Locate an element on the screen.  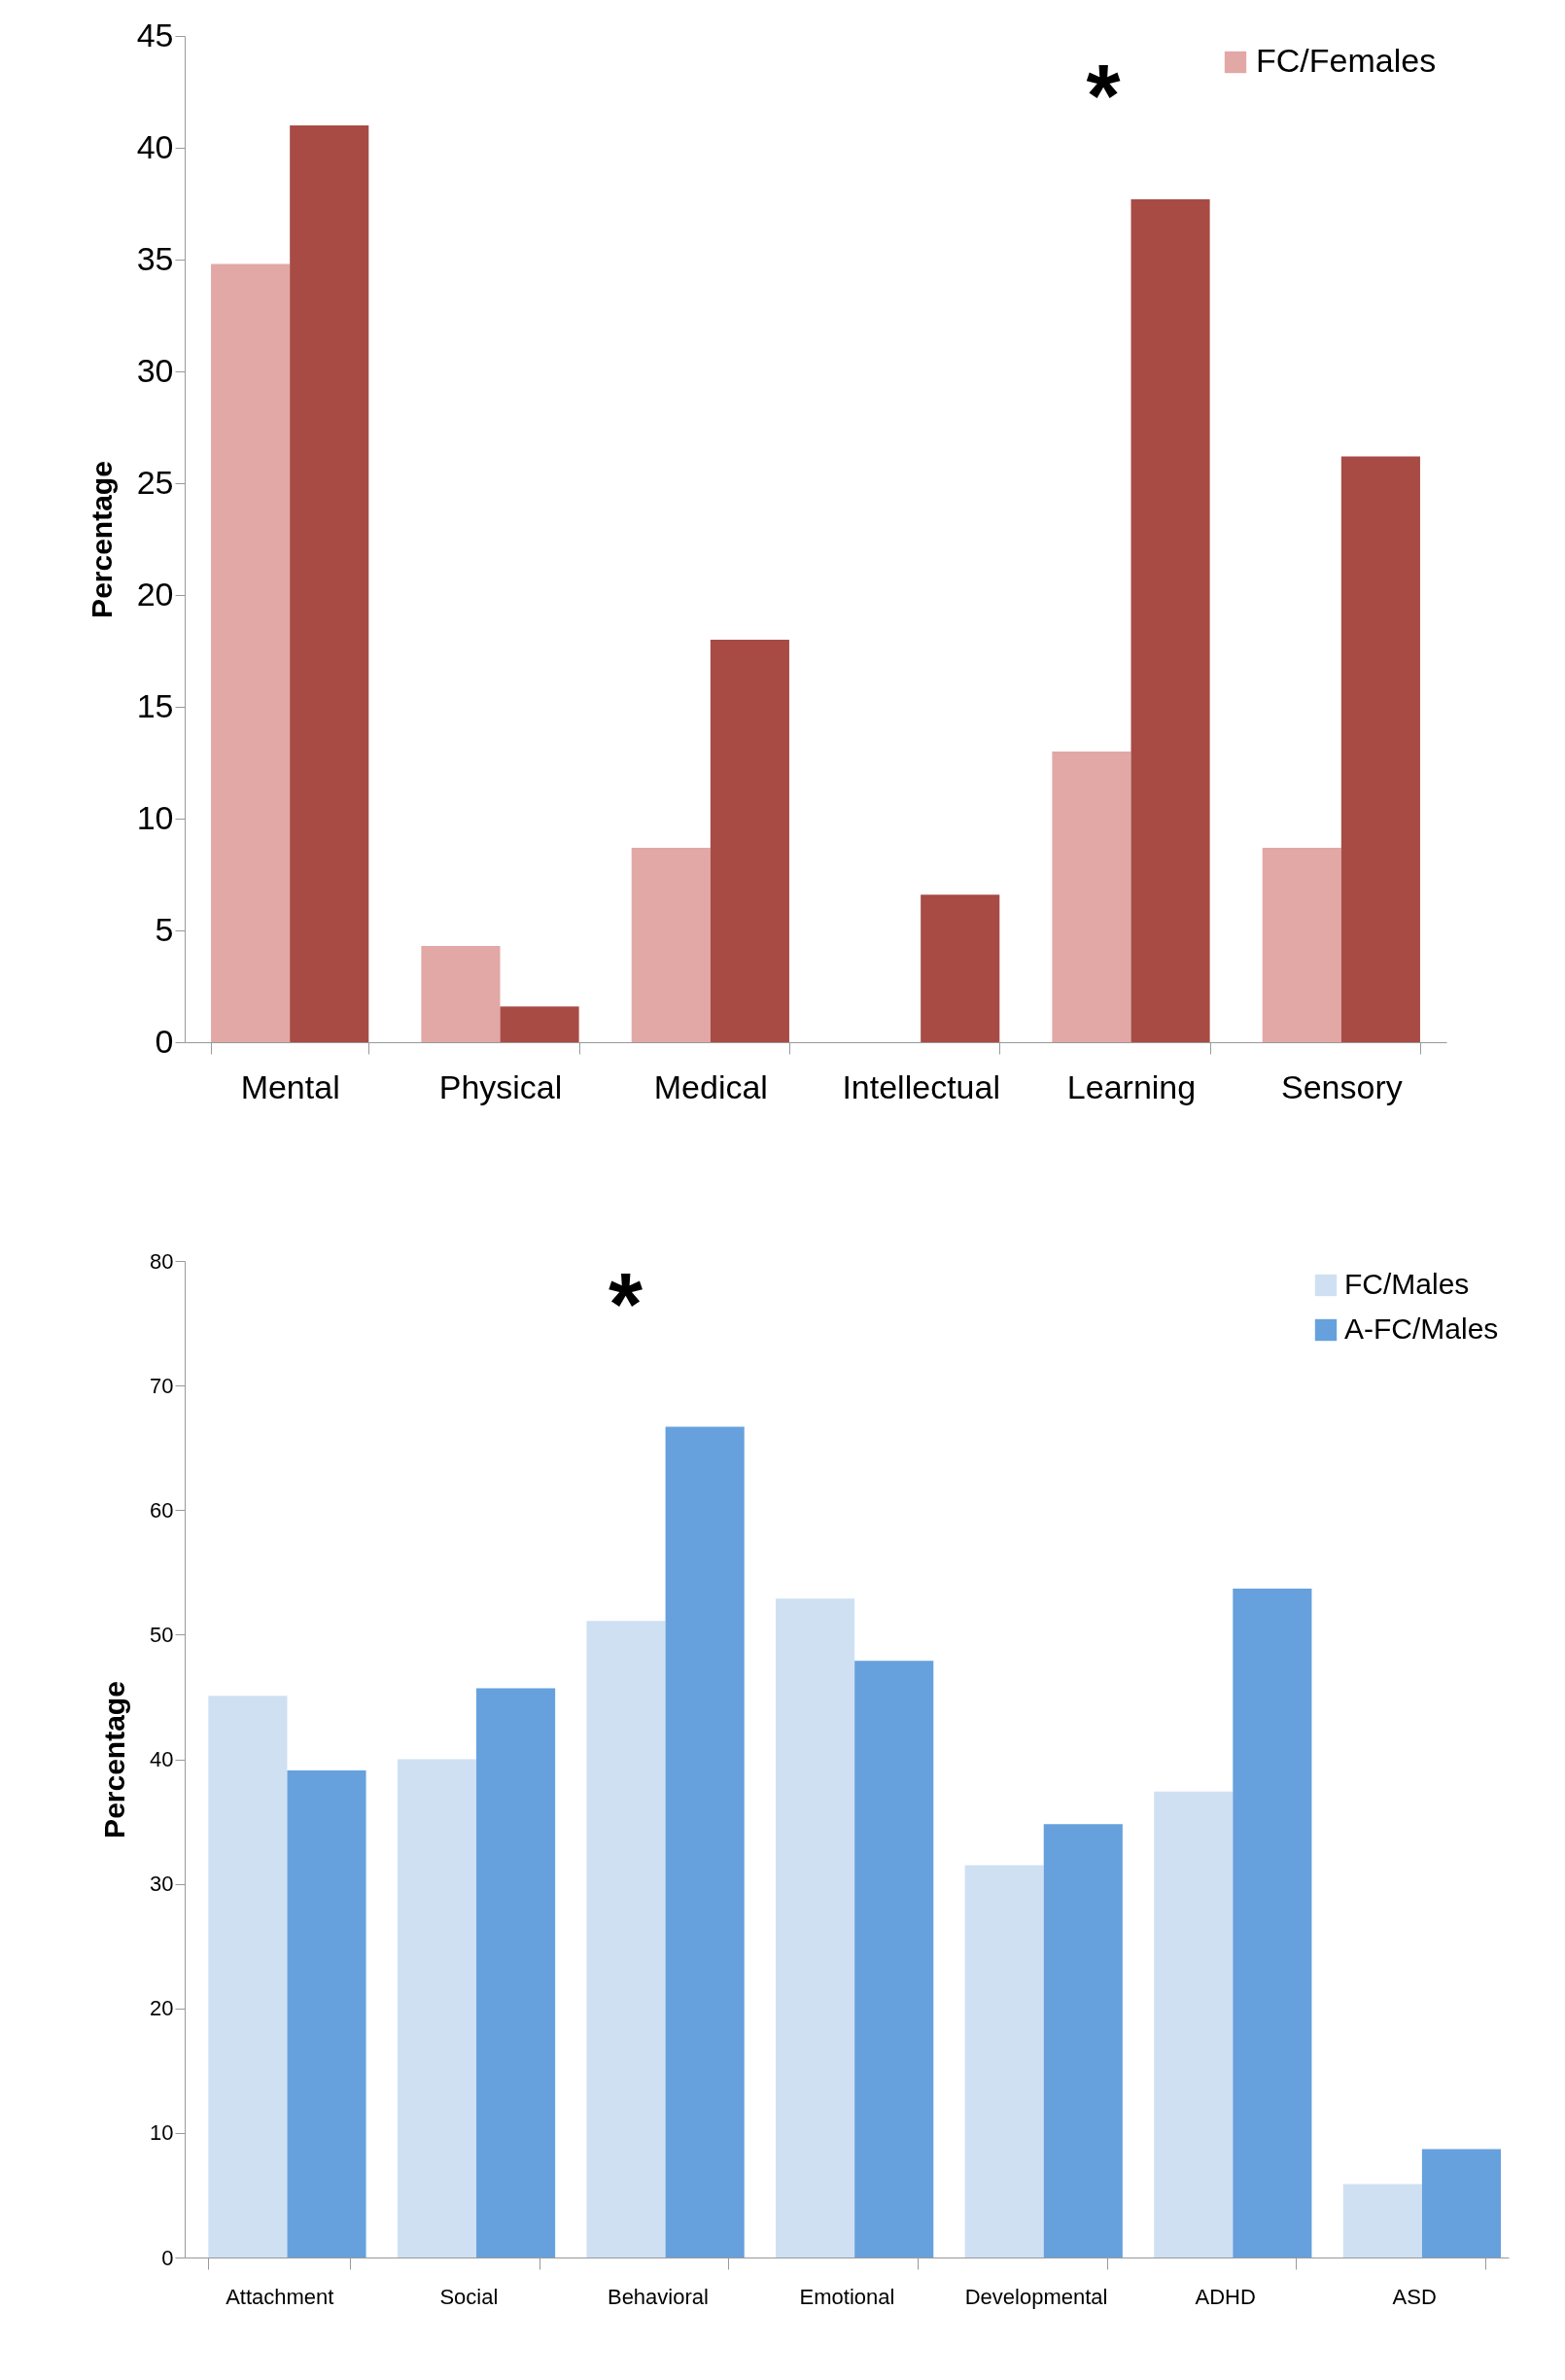
y-tick-label: 70 is located at coordinates (162, 1385).